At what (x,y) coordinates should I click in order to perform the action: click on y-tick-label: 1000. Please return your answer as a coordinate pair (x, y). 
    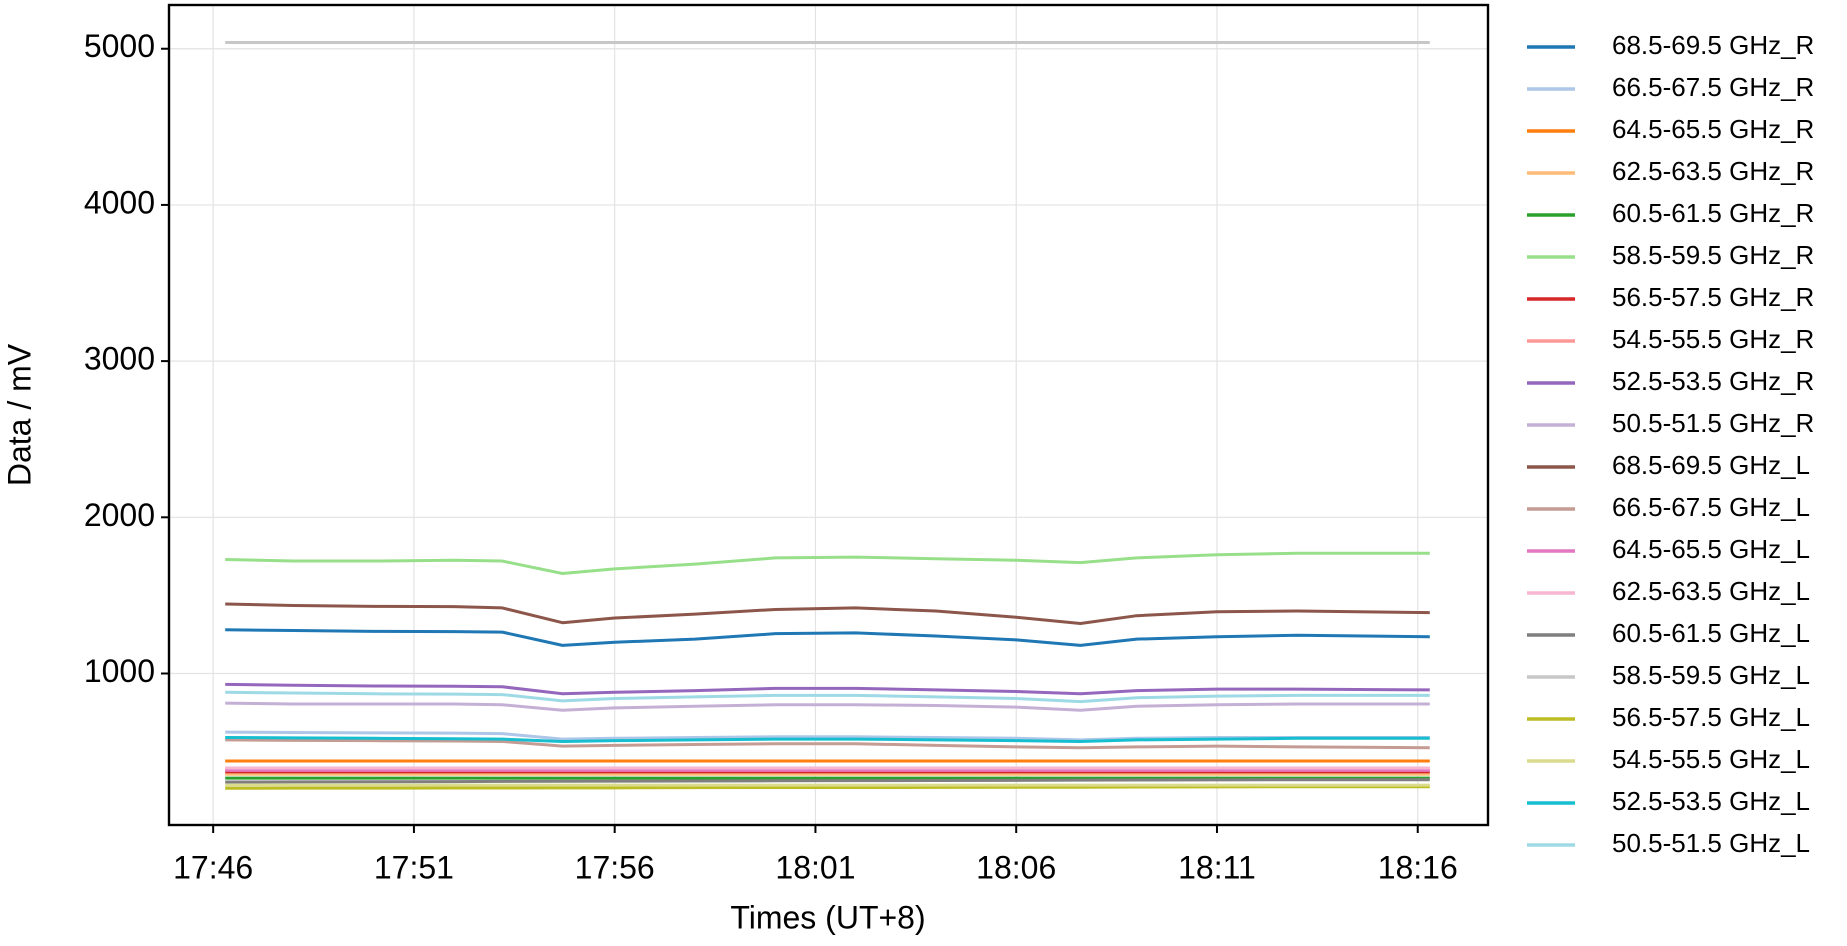
    Looking at the image, I should click on (119, 671).